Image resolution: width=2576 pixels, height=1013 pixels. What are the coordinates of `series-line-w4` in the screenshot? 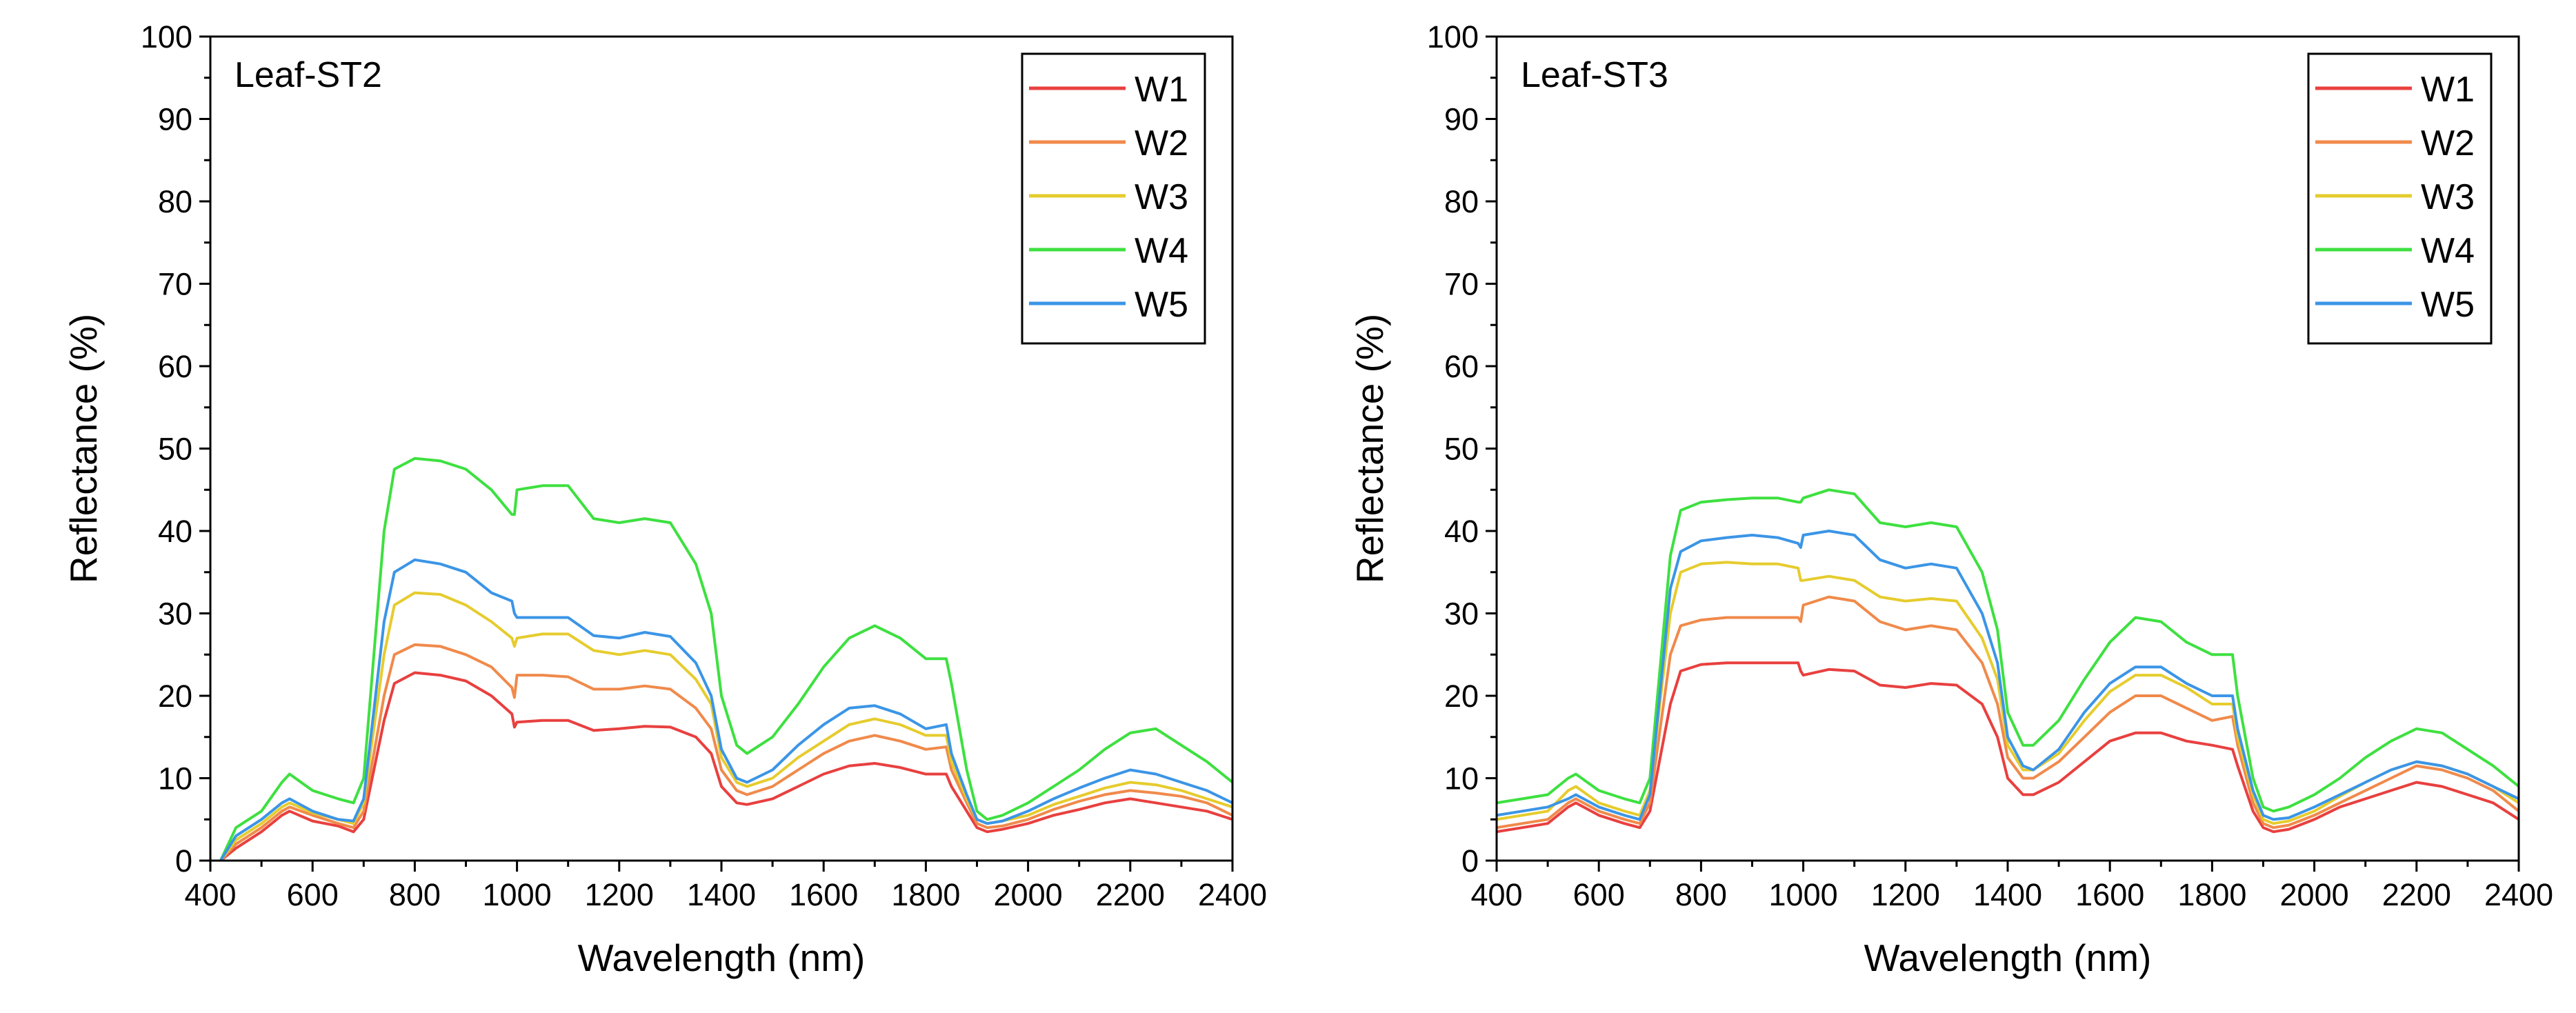 It's located at (2008, 650).